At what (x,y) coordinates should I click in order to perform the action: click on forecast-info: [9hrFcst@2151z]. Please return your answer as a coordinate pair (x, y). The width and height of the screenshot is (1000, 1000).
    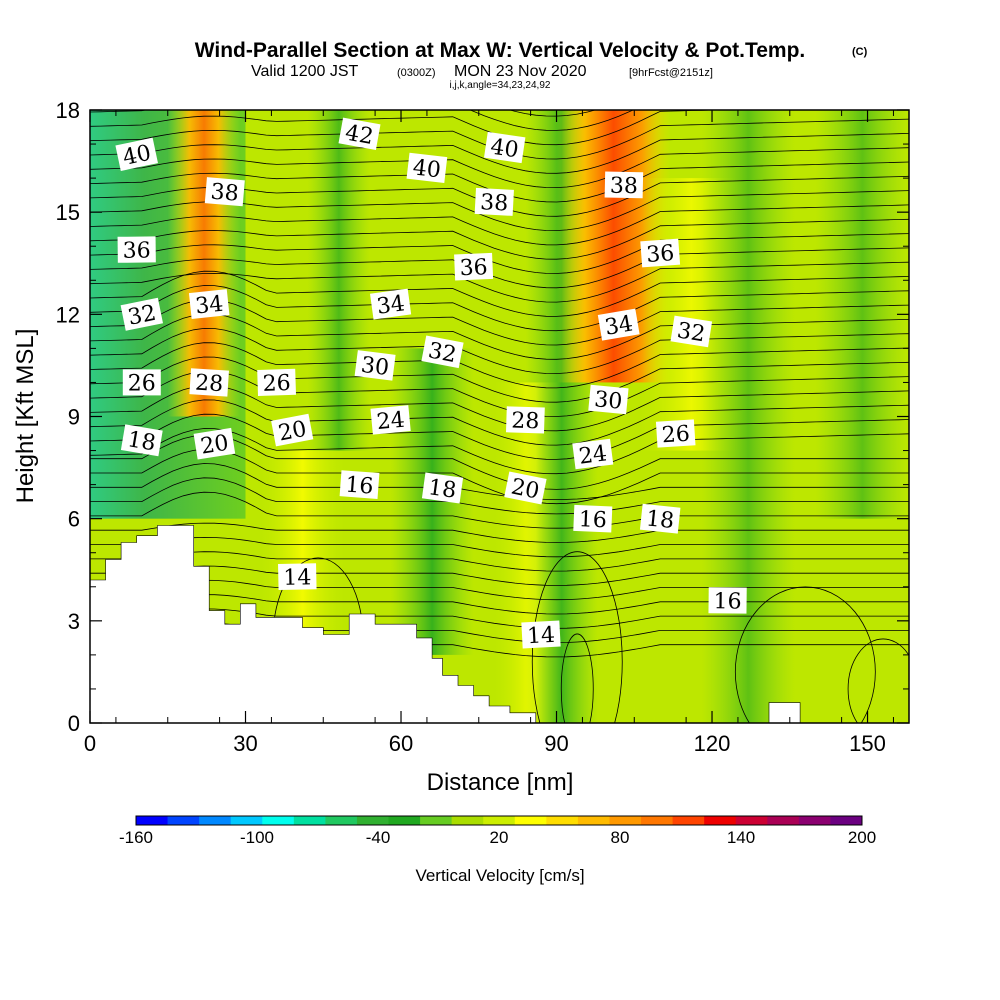
    Looking at the image, I should click on (671, 73).